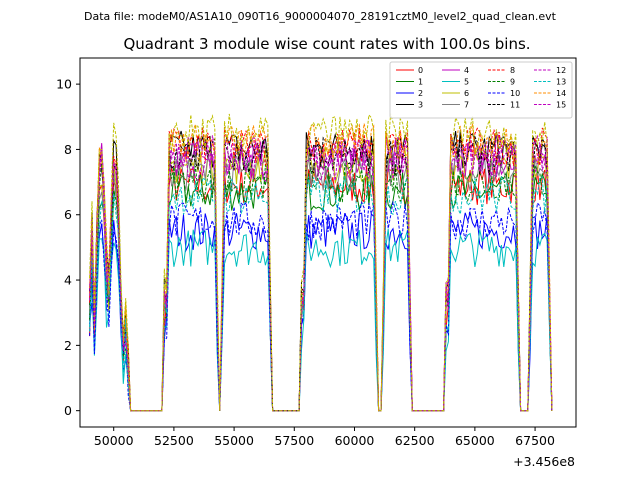 This screenshot has height=480, width=640. What do you see at coordinates (114, 440) in the screenshot?
I see `x-tick-label: 50000` at bounding box center [114, 440].